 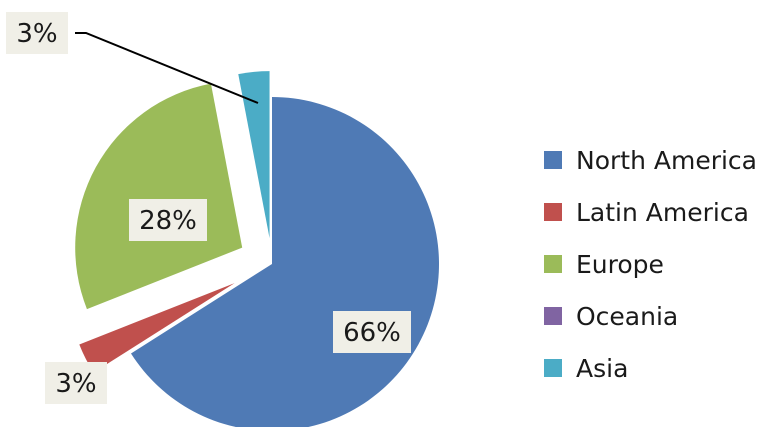 What do you see at coordinates (602, 368) in the screenshot?
I see `legend-label-asia: Asia` at bounding box center [602, 368].